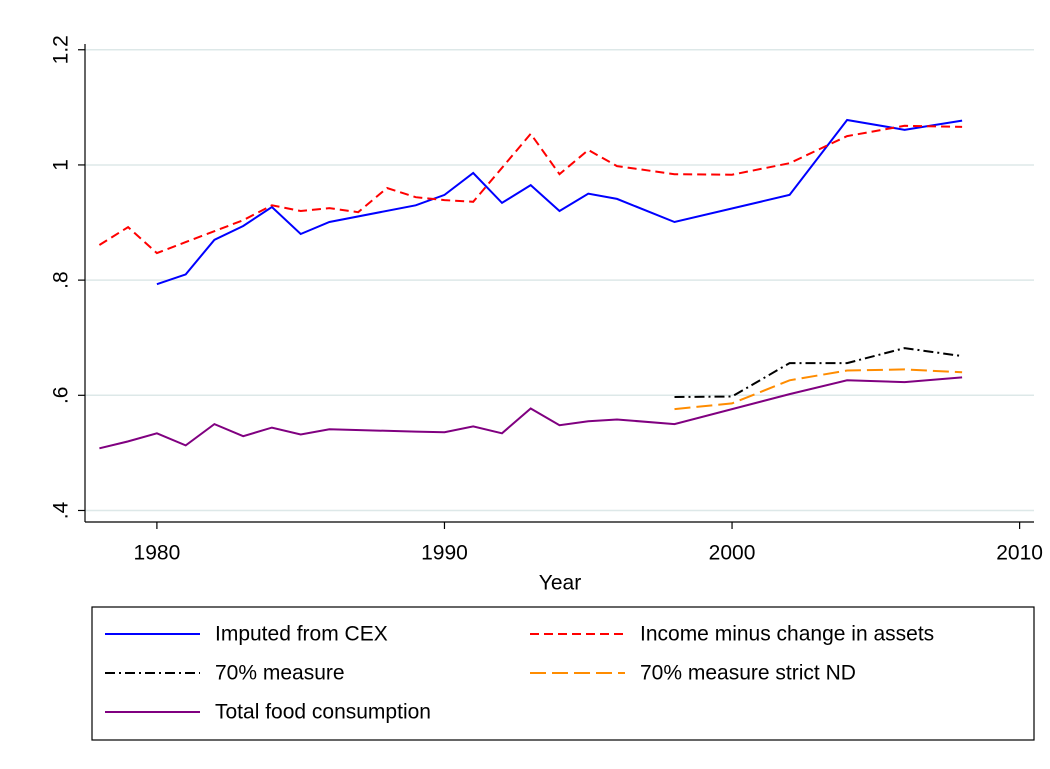  What do you see at coordinates (748, 673) in the screenshot?
I see `legend-label: 70% measure strict ND` at bounding box center [748, 673].